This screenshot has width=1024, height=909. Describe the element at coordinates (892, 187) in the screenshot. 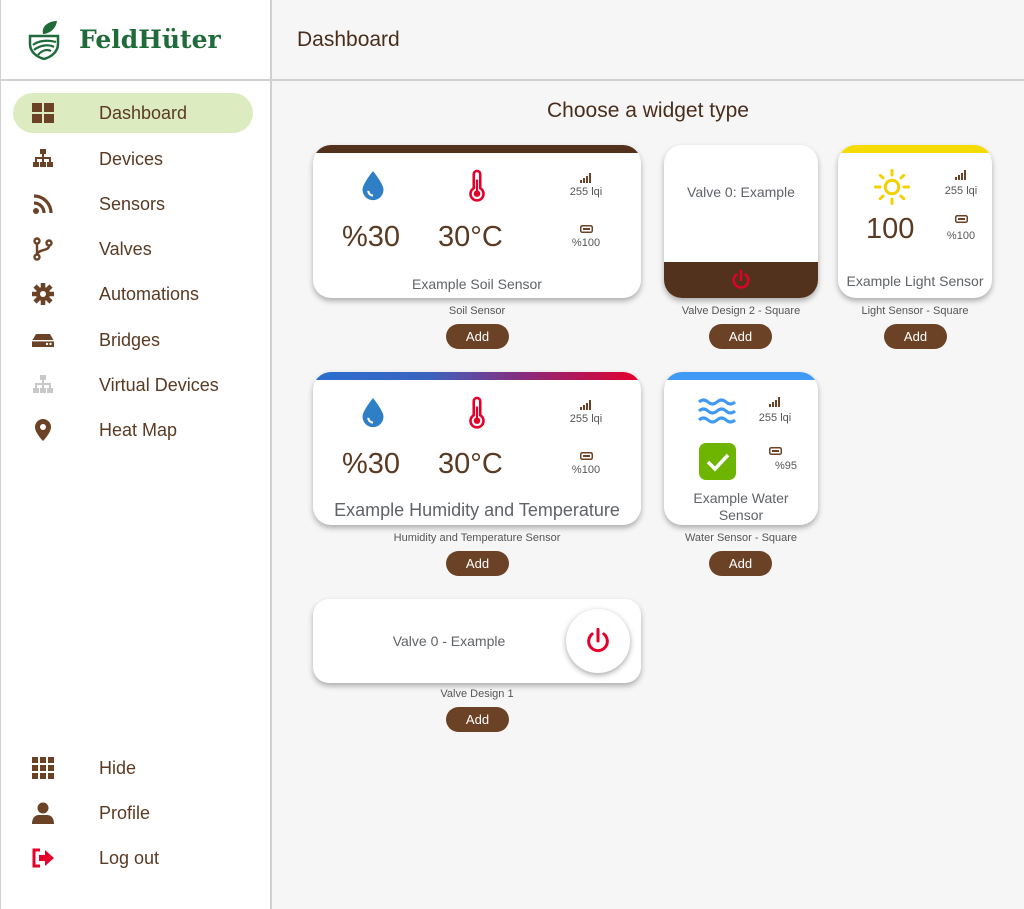

I see `sun-icon` at that location.